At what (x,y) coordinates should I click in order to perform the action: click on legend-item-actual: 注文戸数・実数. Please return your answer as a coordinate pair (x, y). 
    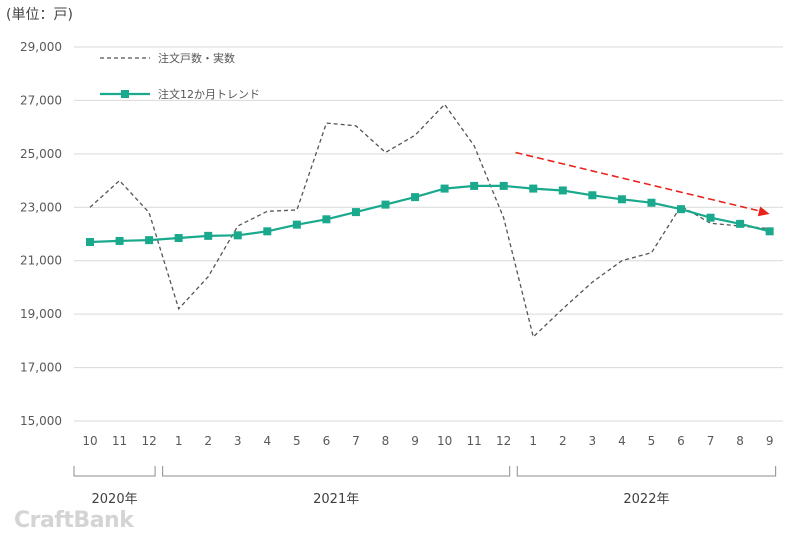
    Looking at the image, I should click on (180, 58).